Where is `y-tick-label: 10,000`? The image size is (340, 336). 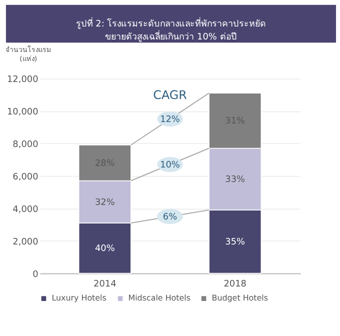
y-tick-label: 10,000 is located at coordinates (22, 112).